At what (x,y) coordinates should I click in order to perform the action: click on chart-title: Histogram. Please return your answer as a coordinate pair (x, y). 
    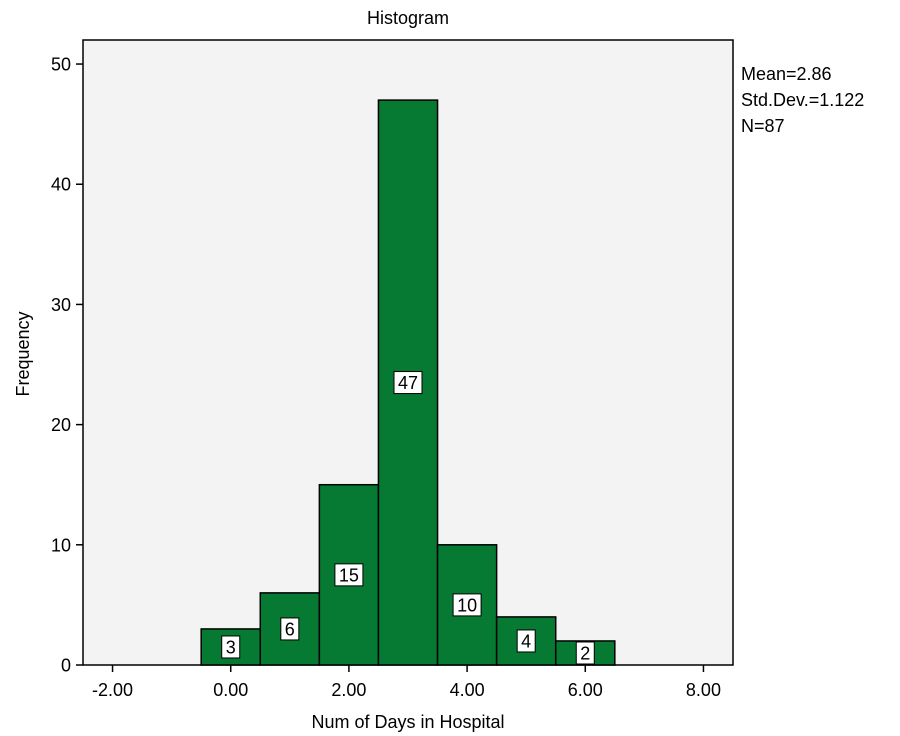
    Looking at the image, I should click on (408, 18).